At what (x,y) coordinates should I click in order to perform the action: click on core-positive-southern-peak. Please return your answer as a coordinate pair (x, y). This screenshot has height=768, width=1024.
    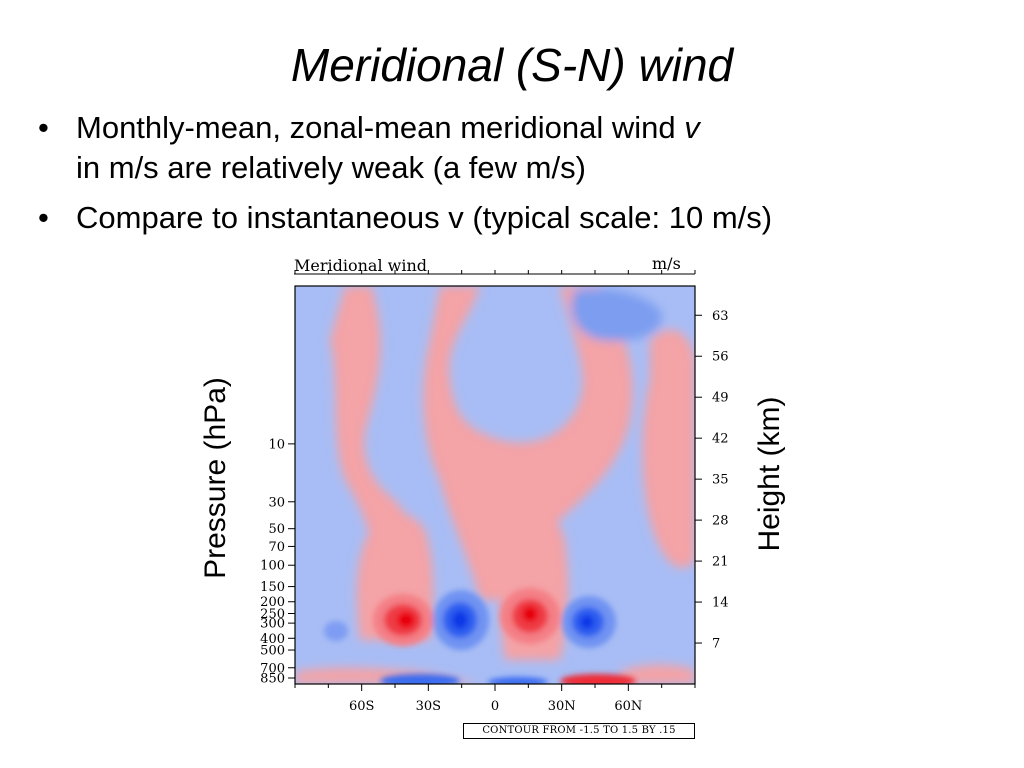
    Looking at the image, I should click on (406, 620).